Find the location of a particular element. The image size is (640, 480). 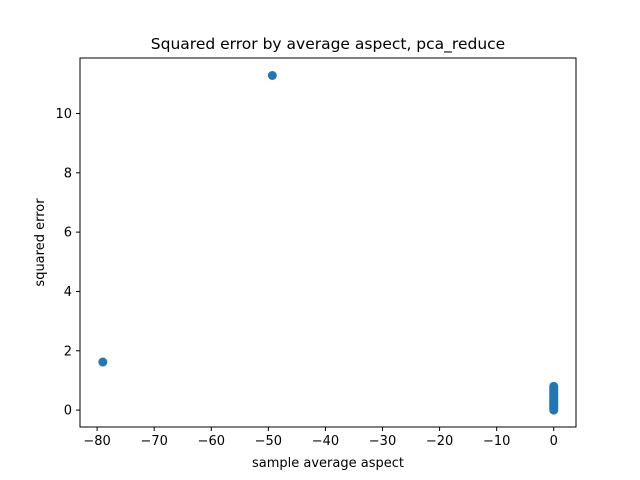

y-axis-ticks: 0 2 4 6 8 10 is located at coordinates (67, 263).